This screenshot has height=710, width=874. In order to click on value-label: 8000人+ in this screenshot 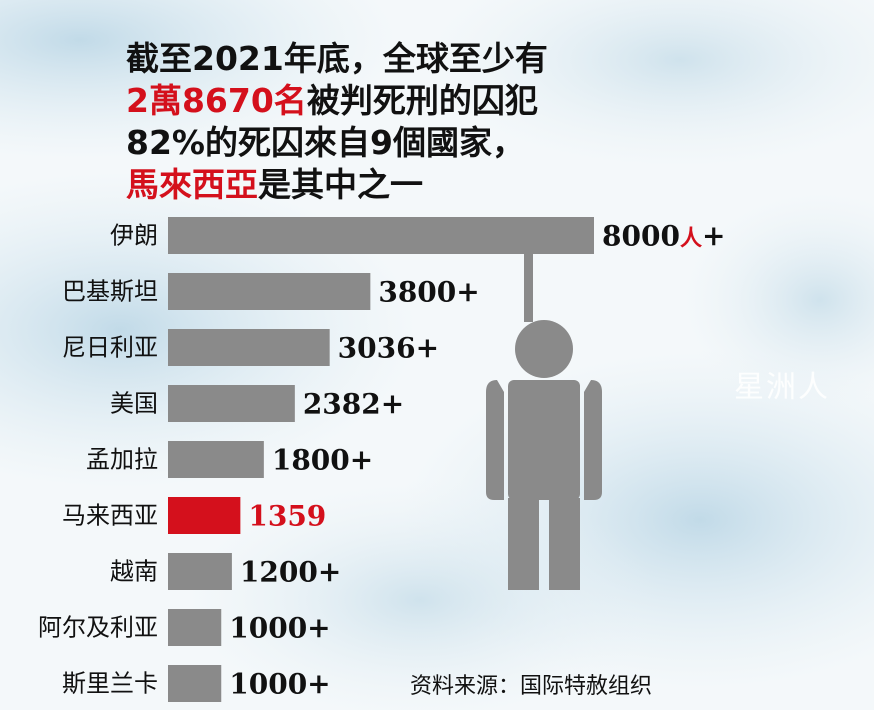, I will do `click(663, 236)`.